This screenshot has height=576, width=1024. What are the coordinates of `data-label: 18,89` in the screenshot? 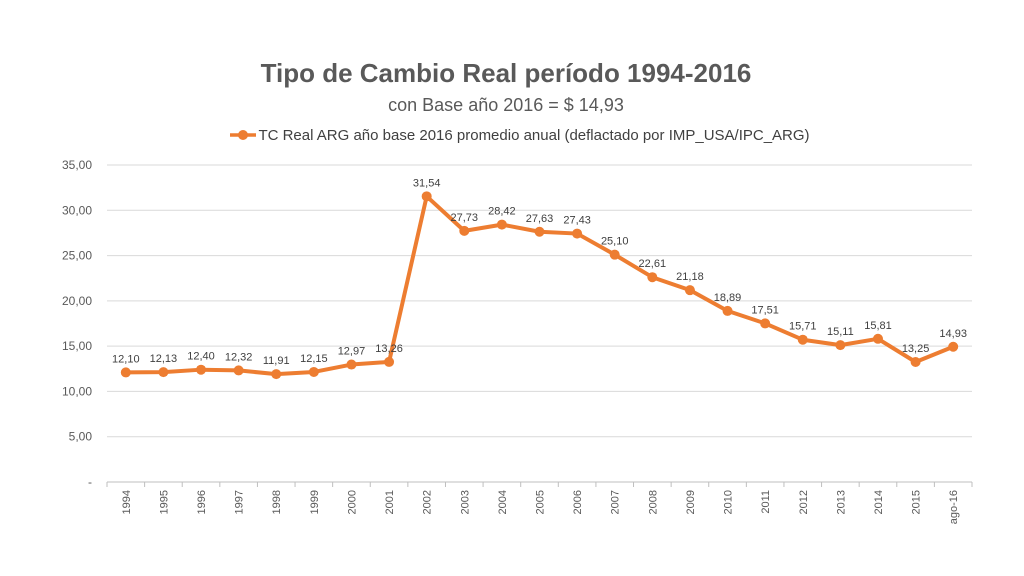 It's located at (728, 298).